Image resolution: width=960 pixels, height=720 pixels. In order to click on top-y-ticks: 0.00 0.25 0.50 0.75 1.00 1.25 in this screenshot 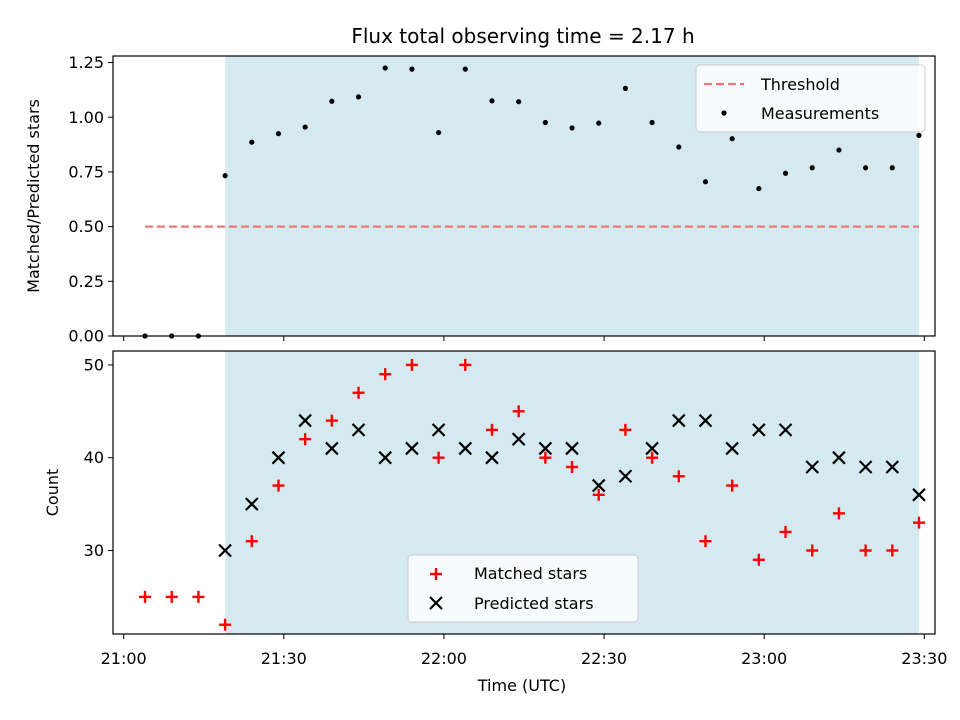, I will do `click(90, 199)`.